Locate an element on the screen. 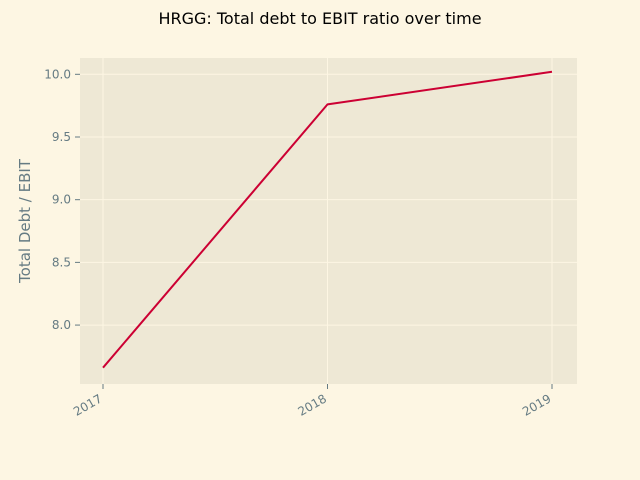  y-axis-label: Total Debt / EBIT is located at coordinates (25, 221).